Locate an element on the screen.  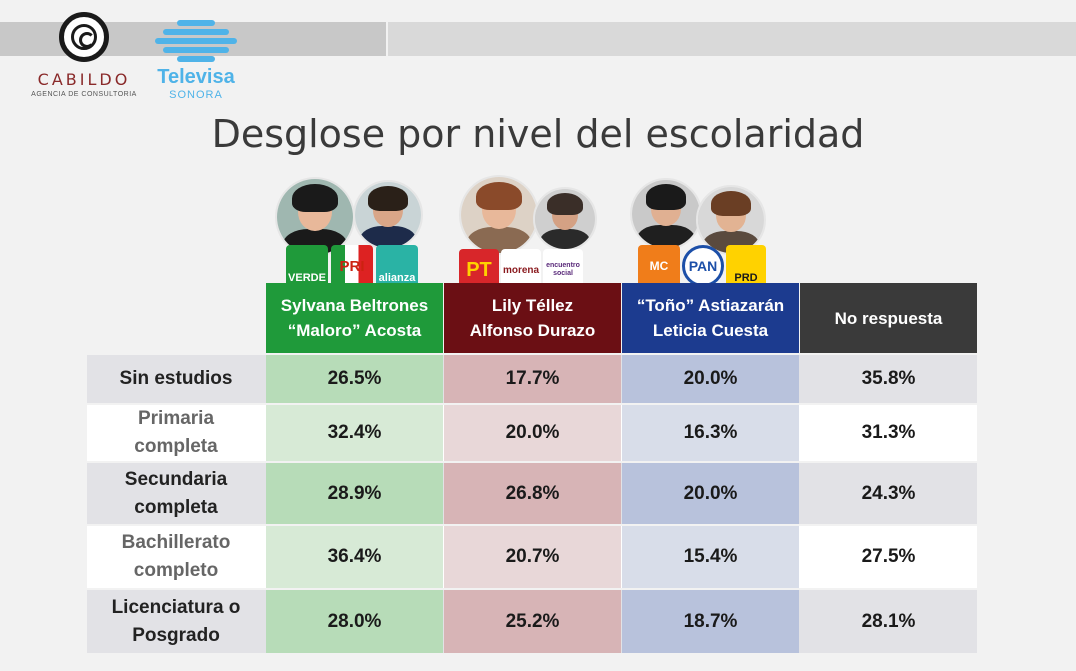
prd-party-logo: PRD is located at coordinates (746, 266).